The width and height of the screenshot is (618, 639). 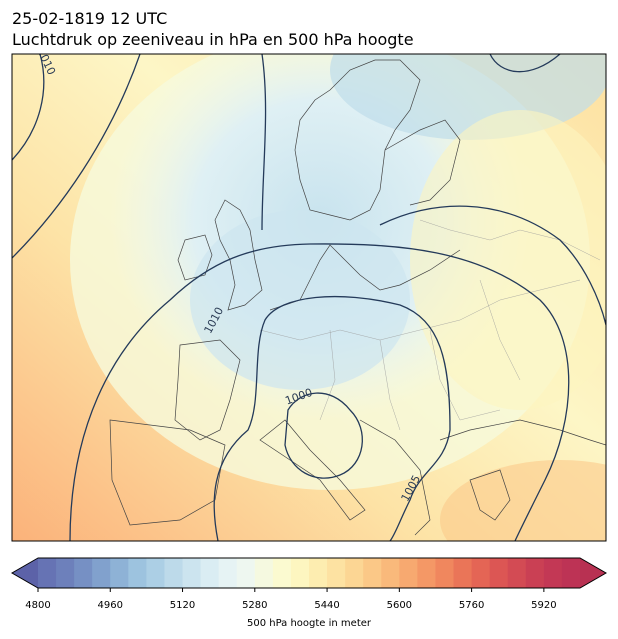 What do you see at coordinates (254, 605) in the screenshot?
I see `colorbar-tick-label: 5280` at bounding box center [254, 605].